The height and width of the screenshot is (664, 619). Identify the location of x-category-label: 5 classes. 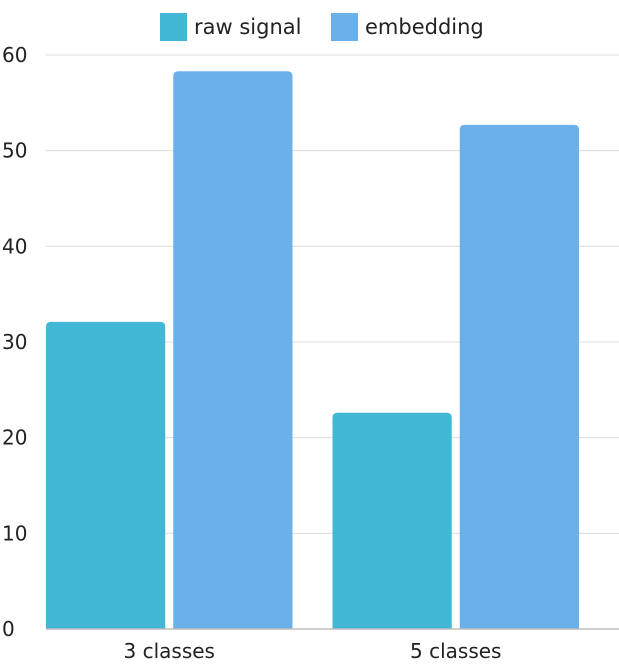
(455, 649).